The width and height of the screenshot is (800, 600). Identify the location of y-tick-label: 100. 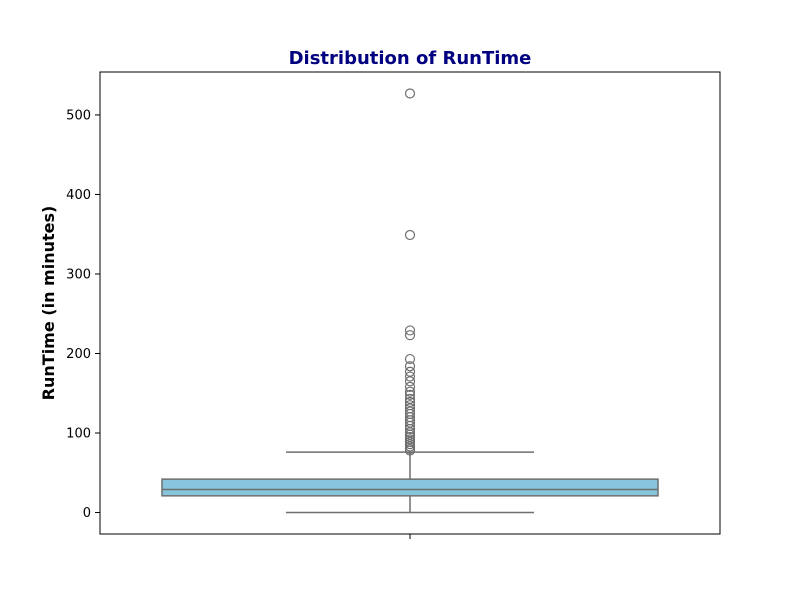
(78, 434).